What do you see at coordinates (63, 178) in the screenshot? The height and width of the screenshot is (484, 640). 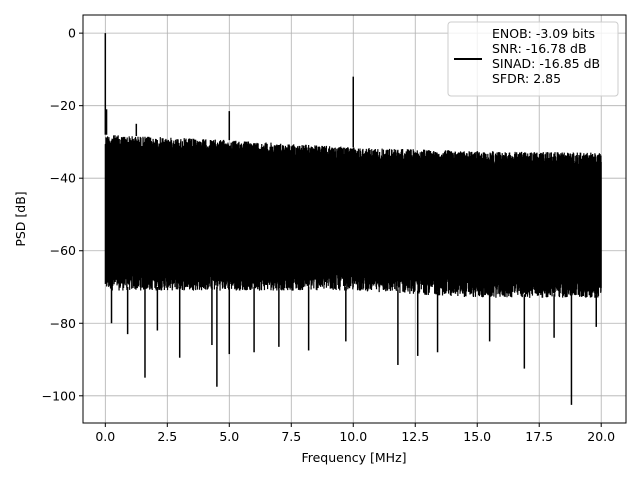 I see `y-tick-label: −40` at bounding box center [63, 178].